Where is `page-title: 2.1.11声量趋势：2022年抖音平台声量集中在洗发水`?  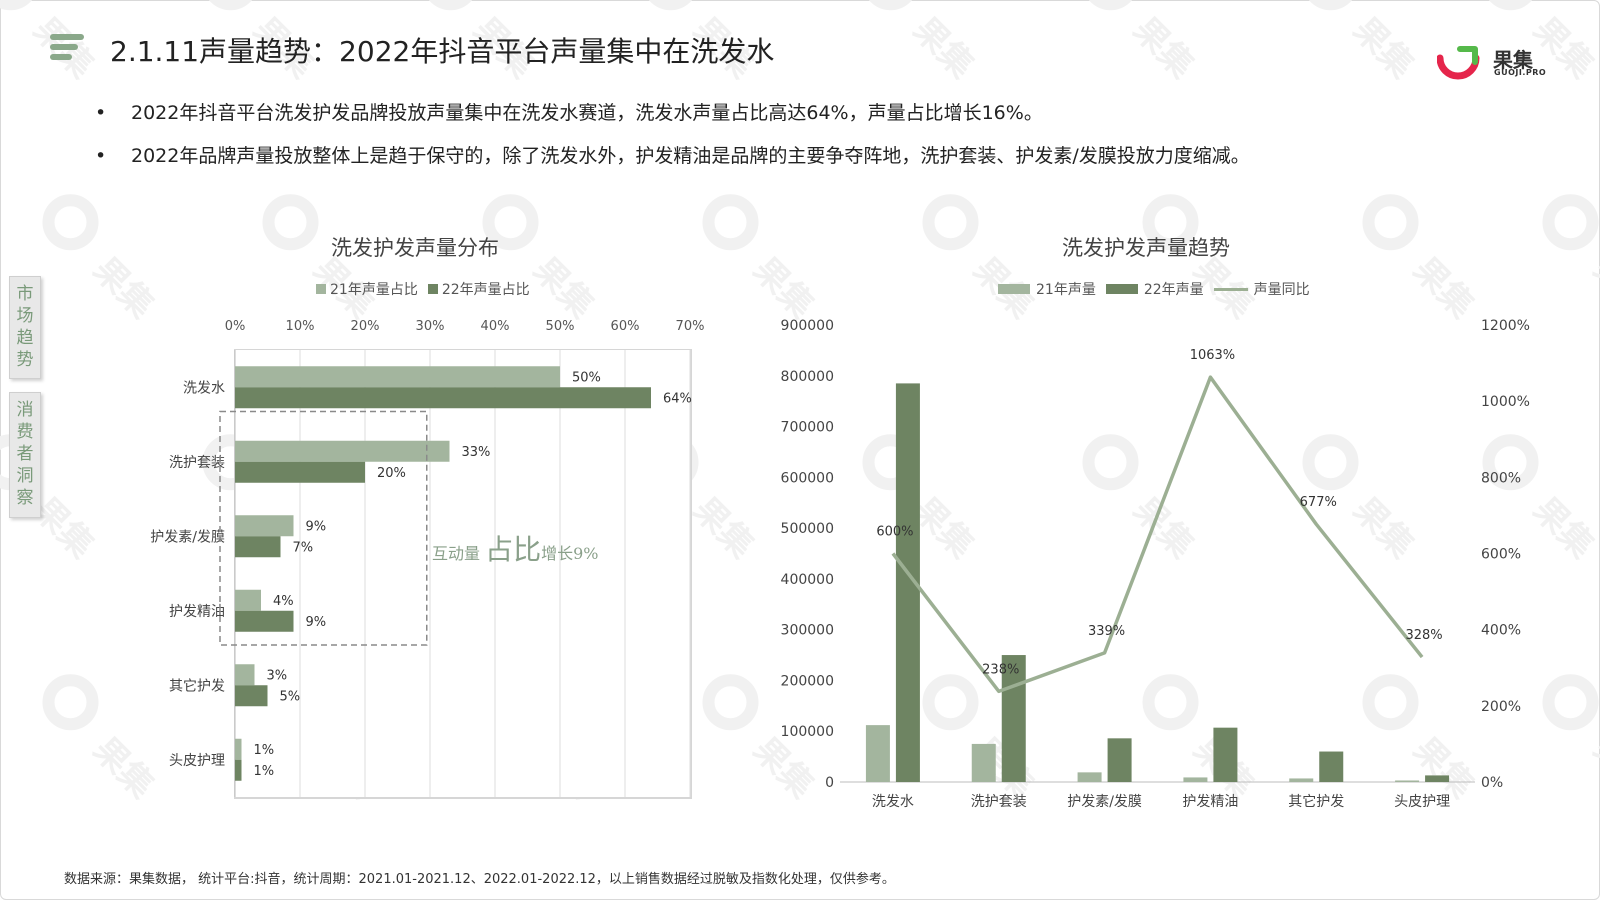
page-title: 2.1.11声量趋势：2022年抖音平台声量集中在洗发水 is located at coordinates (442, 51).